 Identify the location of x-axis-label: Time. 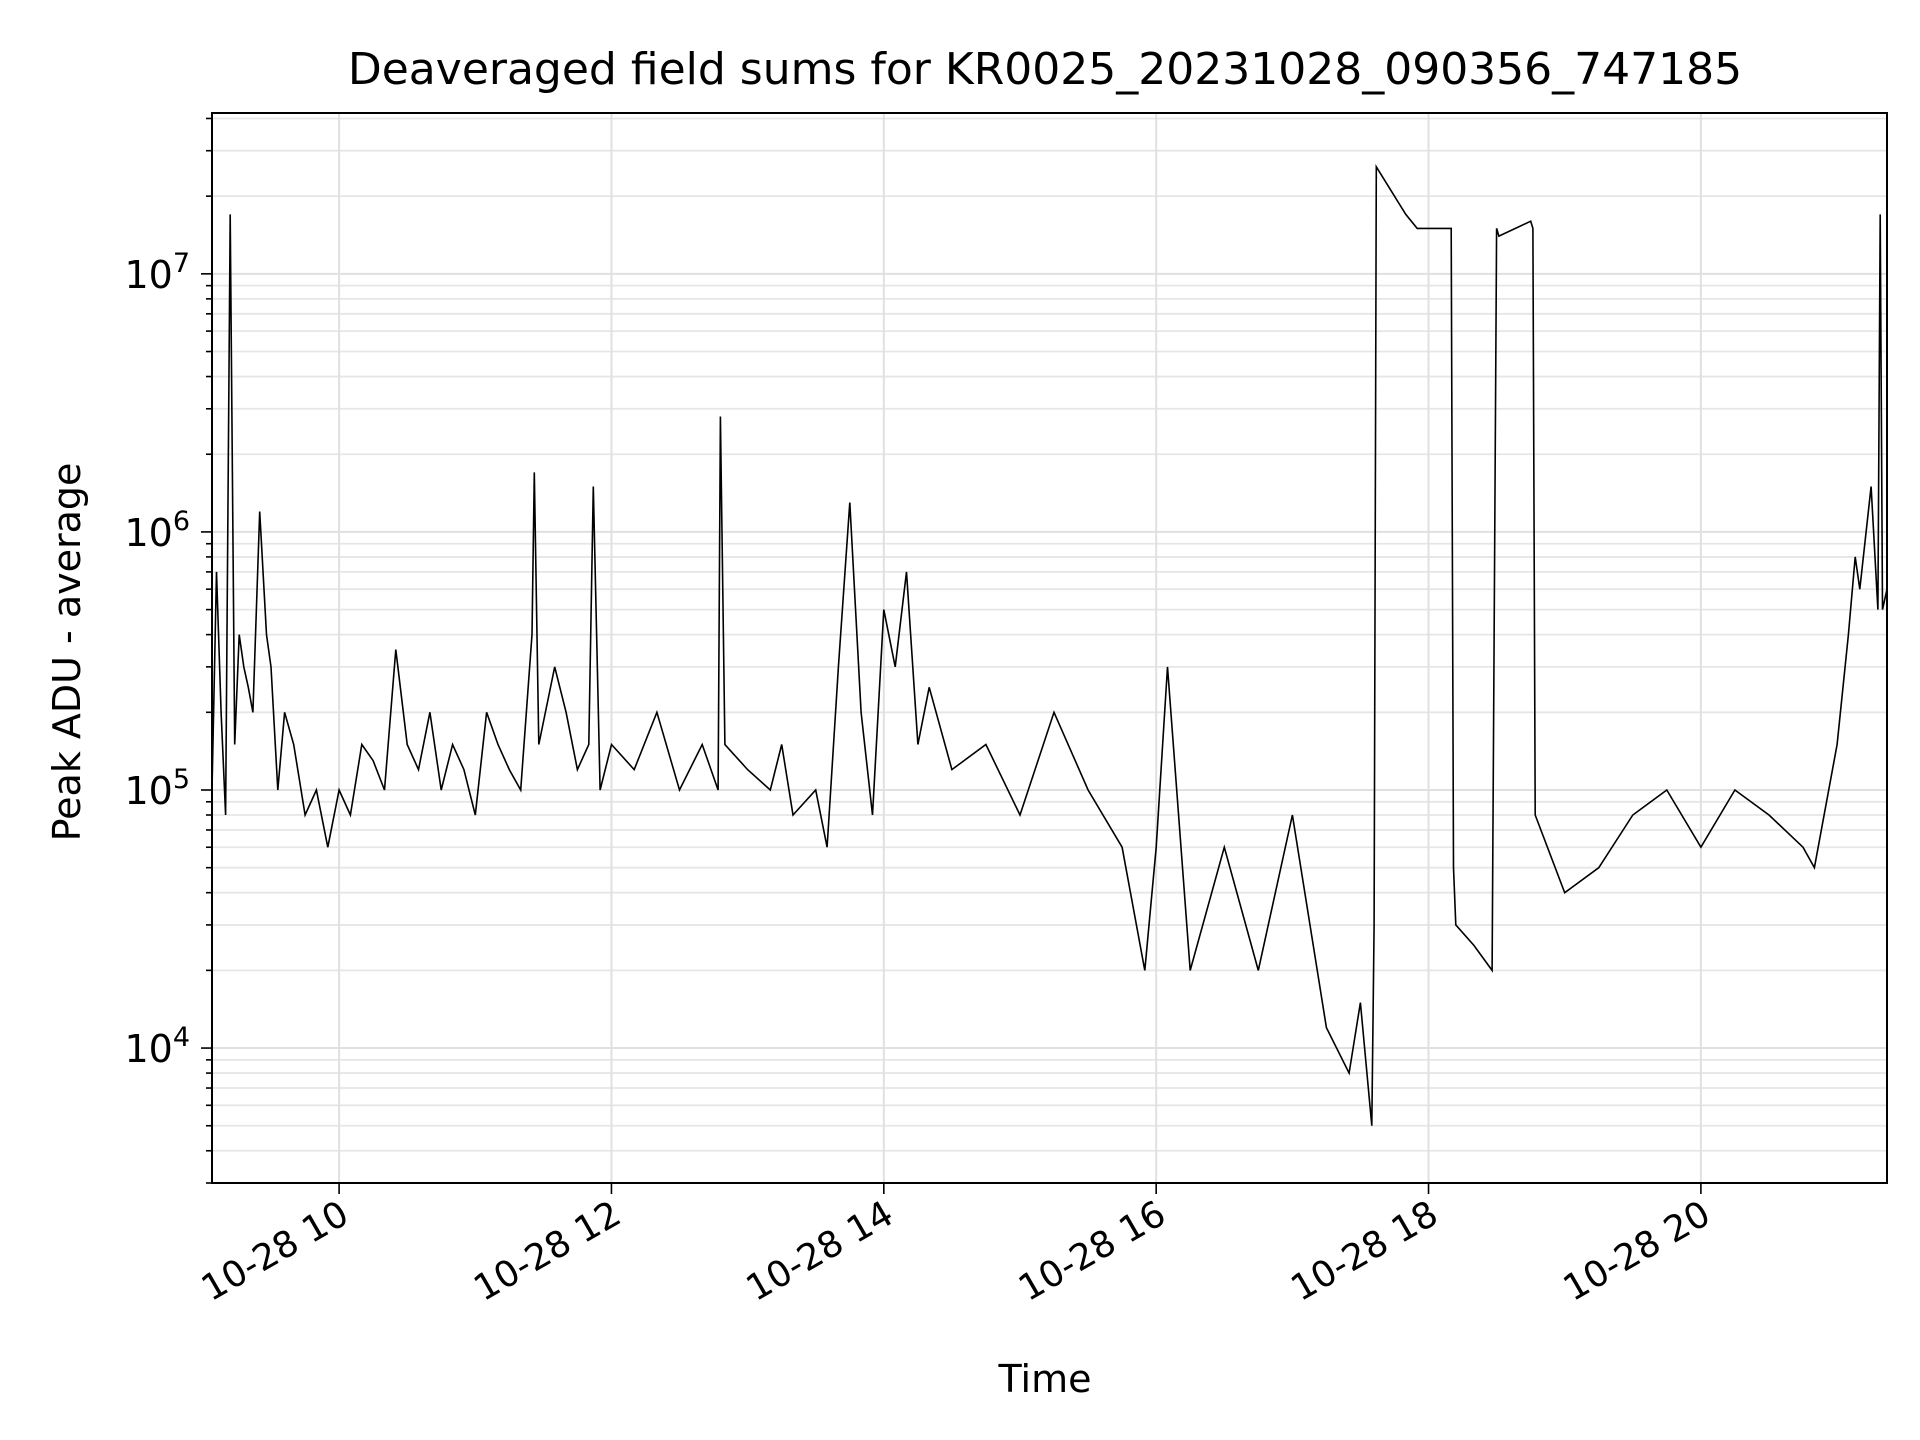
(1045, 1379).